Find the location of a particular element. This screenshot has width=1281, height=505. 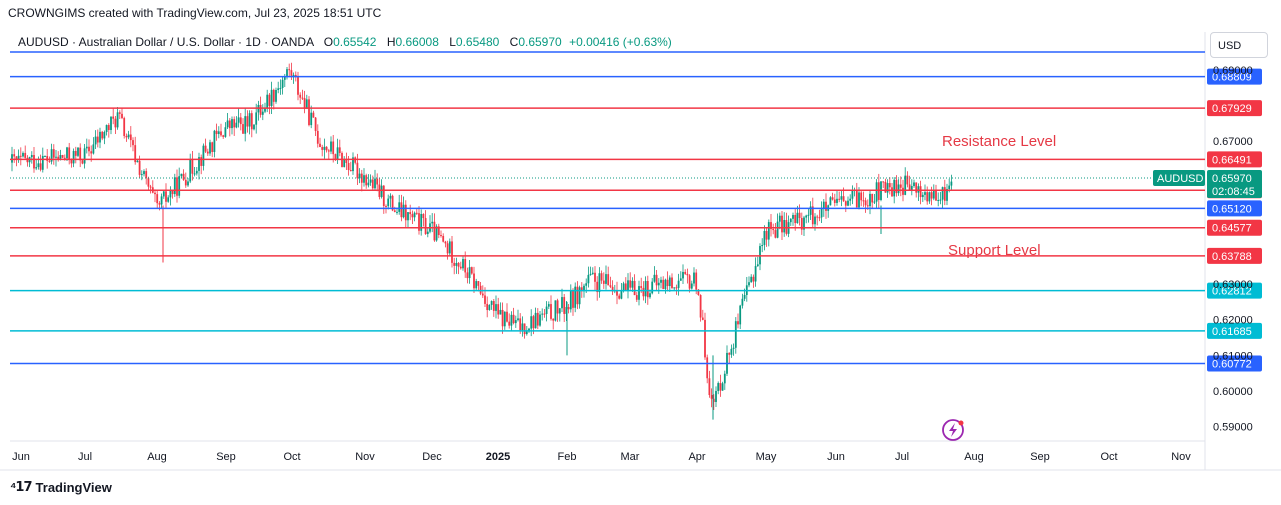

x-tick-label: May is located at coordinates (766, 457).